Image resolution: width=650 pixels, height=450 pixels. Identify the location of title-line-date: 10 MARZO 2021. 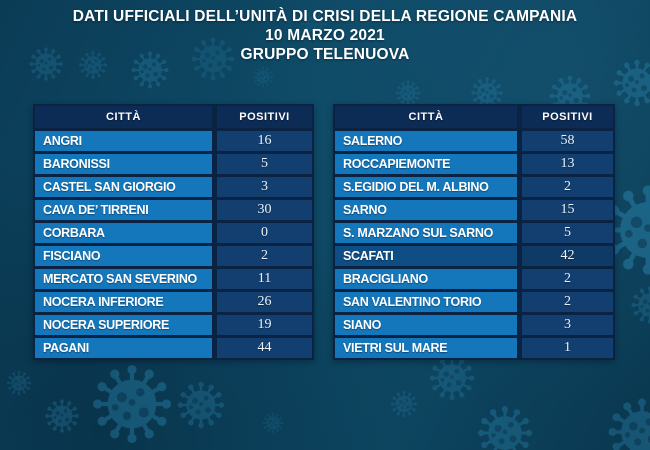
(325, 35).